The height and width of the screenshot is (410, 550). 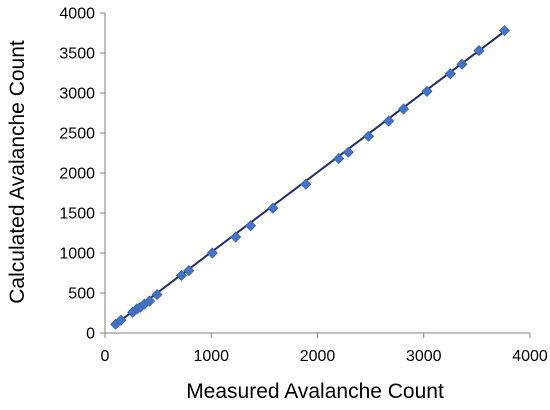 I want to click on x-tick-label: 4000, so click(x=530, y=356).